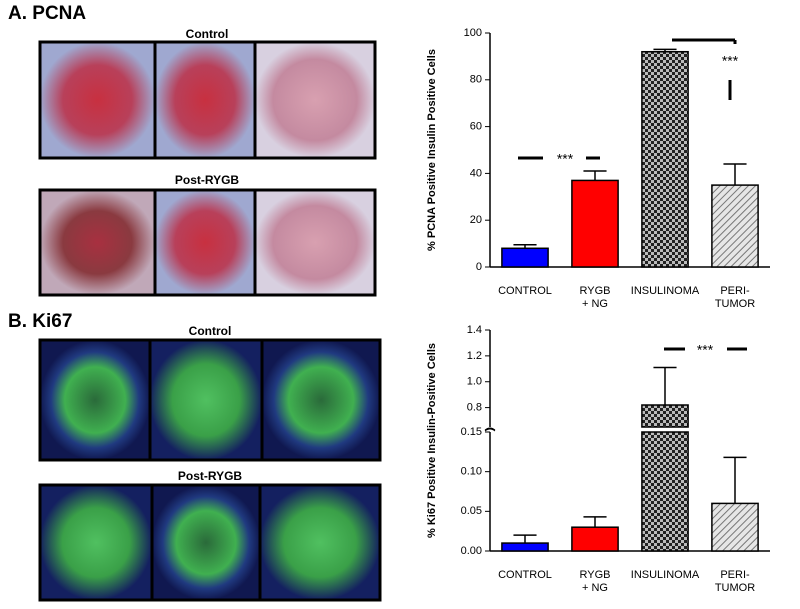 The width and height of the screenshot is (800, 609). What do you see at coordinates (476, 173) in the screenshot?
I see `y-tick-label: 40` at bounding box center [476, 173].